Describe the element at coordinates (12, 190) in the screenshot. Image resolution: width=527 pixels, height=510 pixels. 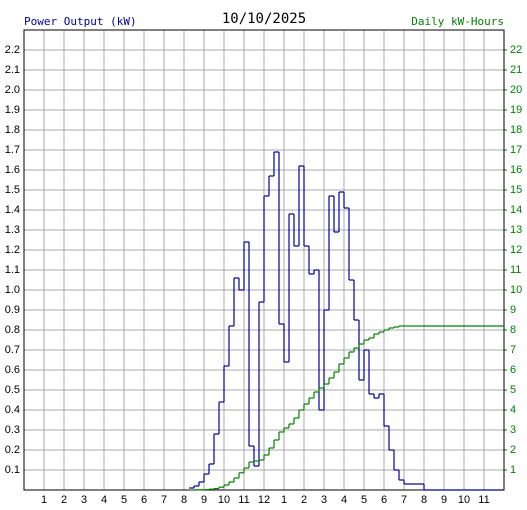
I see `y-tick-label: 1.5` at that location.